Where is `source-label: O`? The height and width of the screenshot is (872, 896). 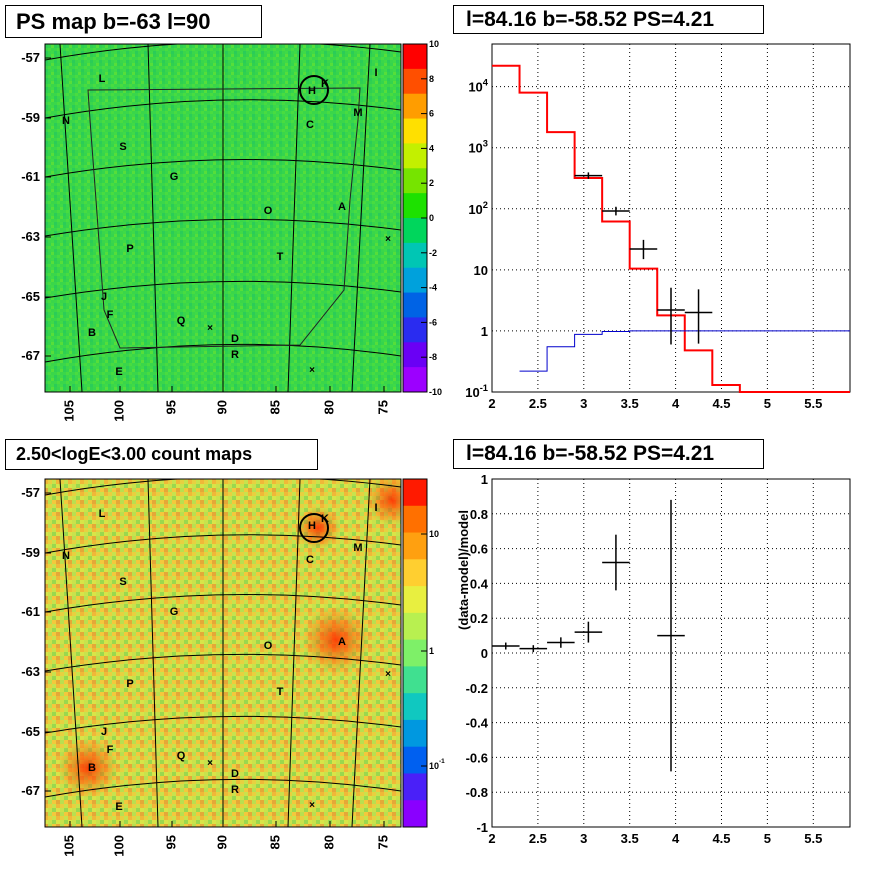 source-label: O is located at coordinates (268, 211).